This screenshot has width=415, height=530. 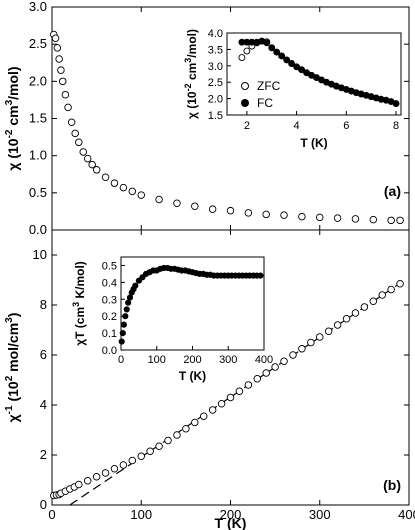 I want to click on a-inset-ytick-label: 2.5, so click(x=215, y=83).